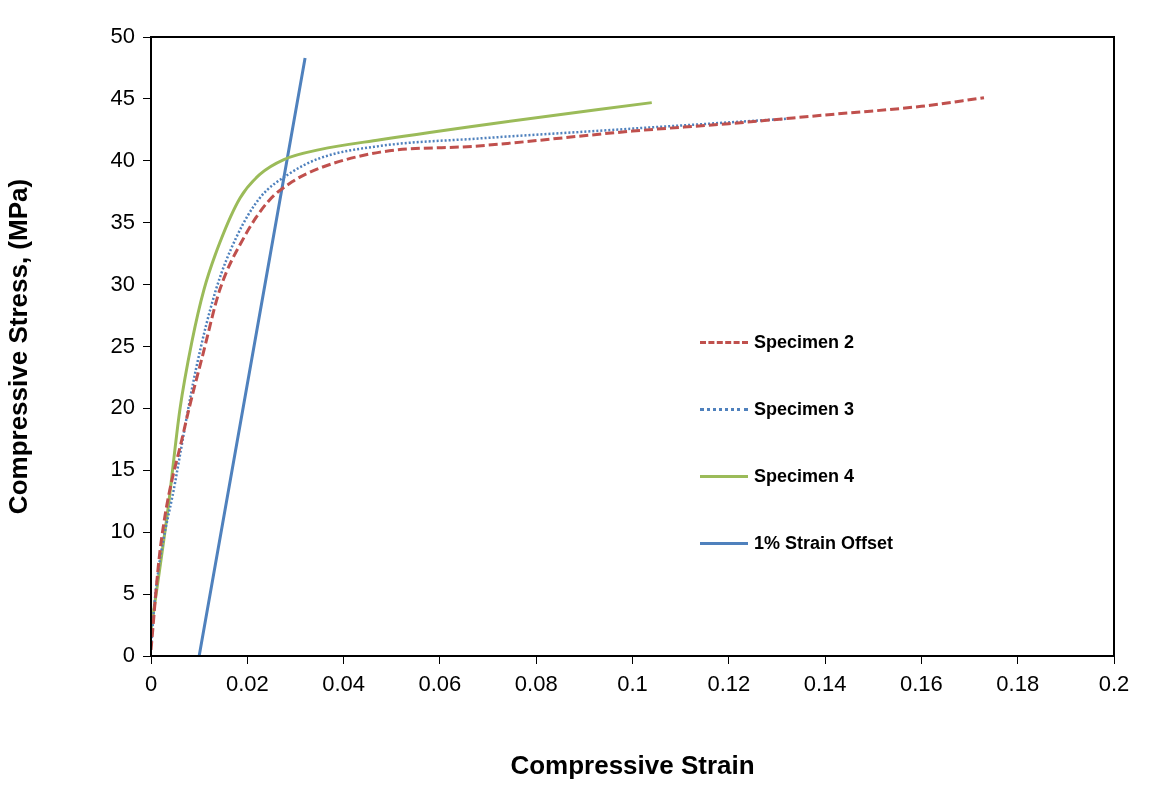 The image size is (1151, 786). Describe the element at coordinates (1018, 684) in the screenshot. I see `x-tick-label: 0.18` at that location.